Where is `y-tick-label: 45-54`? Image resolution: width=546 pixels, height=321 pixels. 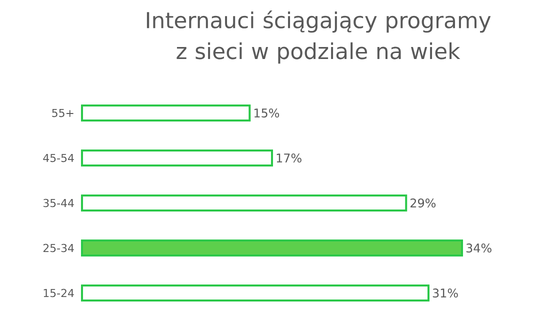 y-tick-label: 45-54 is located at coordinates (58, 158).